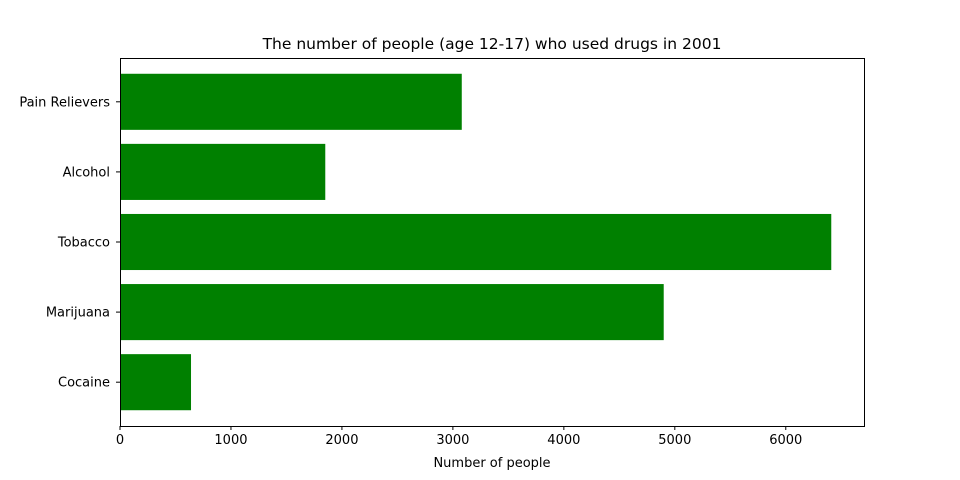  Describe the element at coordinates (392, 312) in the screenshot. I see `bar-marijuana` at that location.